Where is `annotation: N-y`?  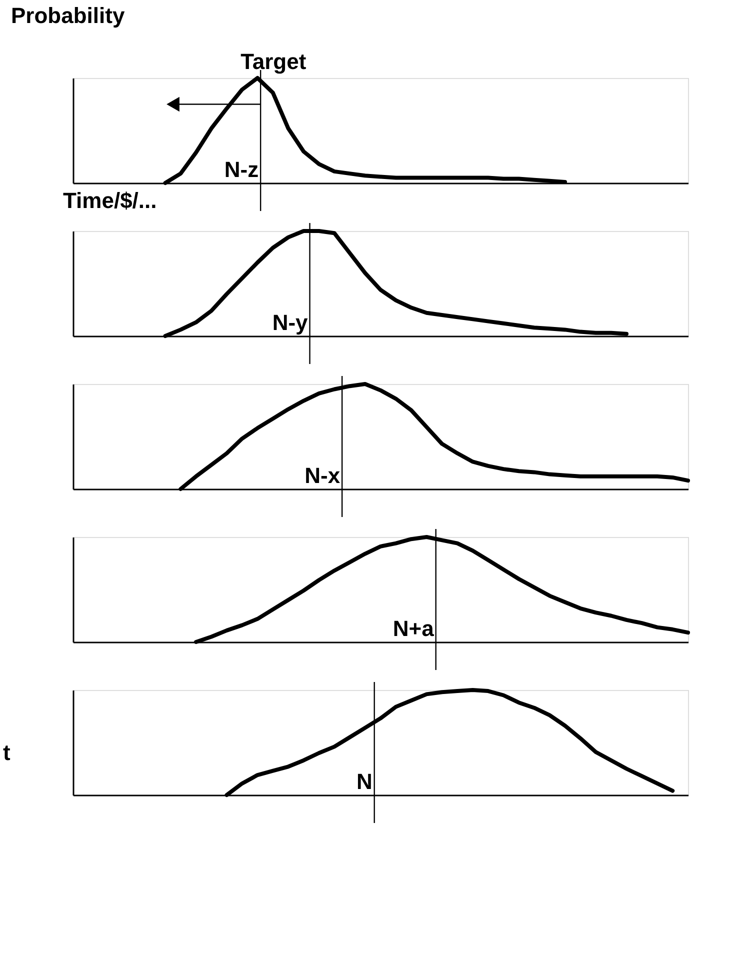
annotation: N-y is located at coordinates (290, 322).